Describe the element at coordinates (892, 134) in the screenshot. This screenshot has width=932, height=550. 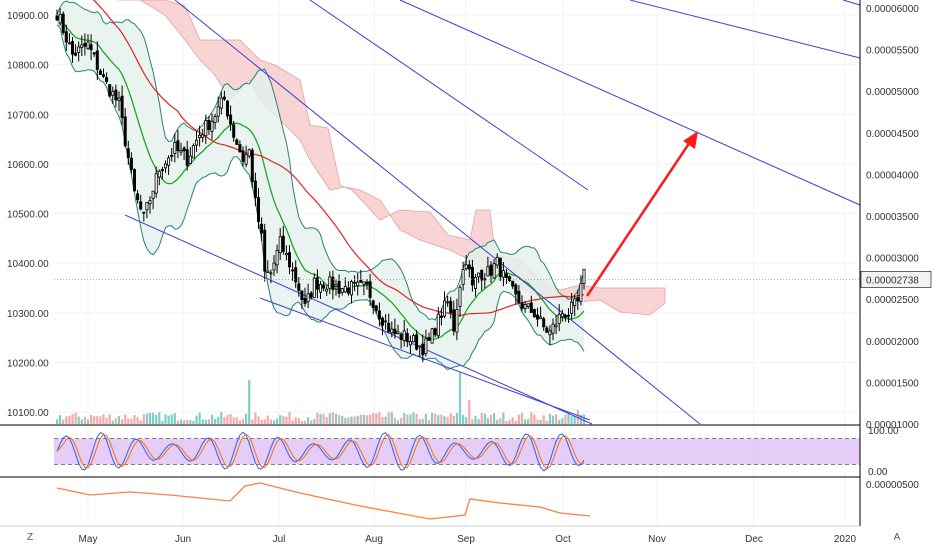
I see `right-axis-tick: 0.00004500` at that location.